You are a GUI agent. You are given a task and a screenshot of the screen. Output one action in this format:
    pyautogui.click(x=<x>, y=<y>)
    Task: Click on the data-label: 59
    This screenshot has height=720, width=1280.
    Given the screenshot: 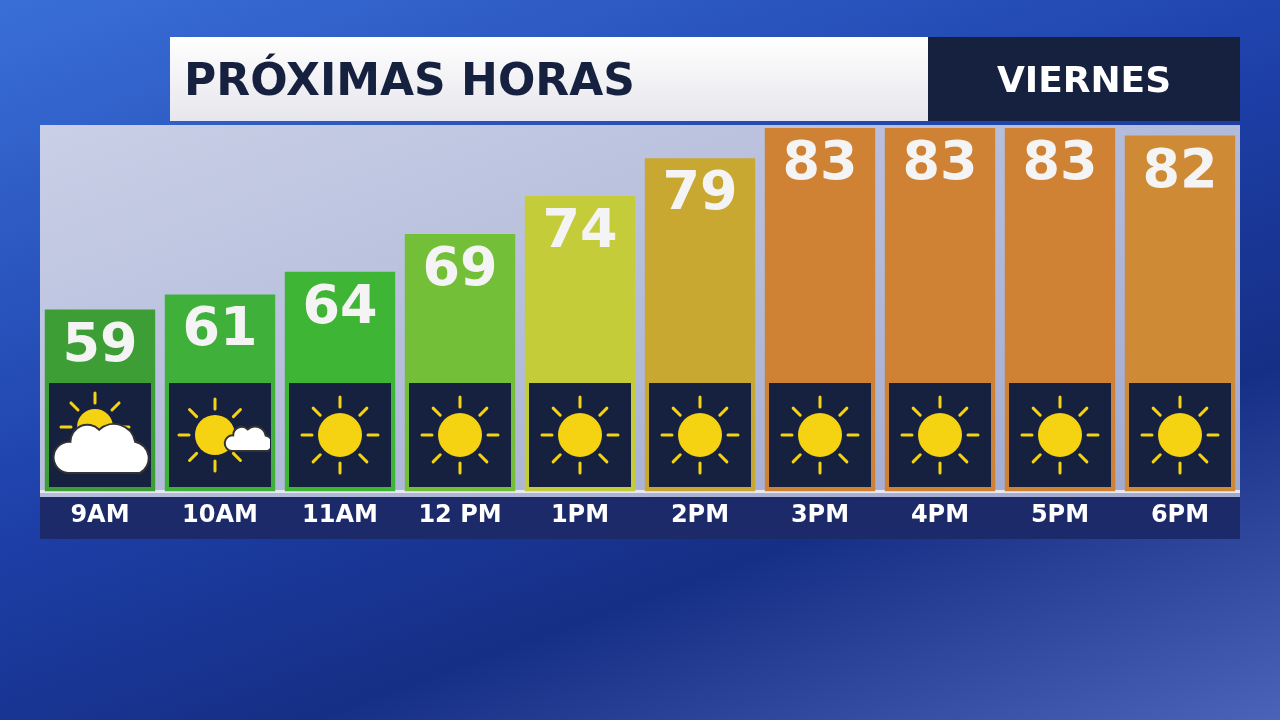 What is the action you would take?
    pyautogui.click(x=100, y=342)
    